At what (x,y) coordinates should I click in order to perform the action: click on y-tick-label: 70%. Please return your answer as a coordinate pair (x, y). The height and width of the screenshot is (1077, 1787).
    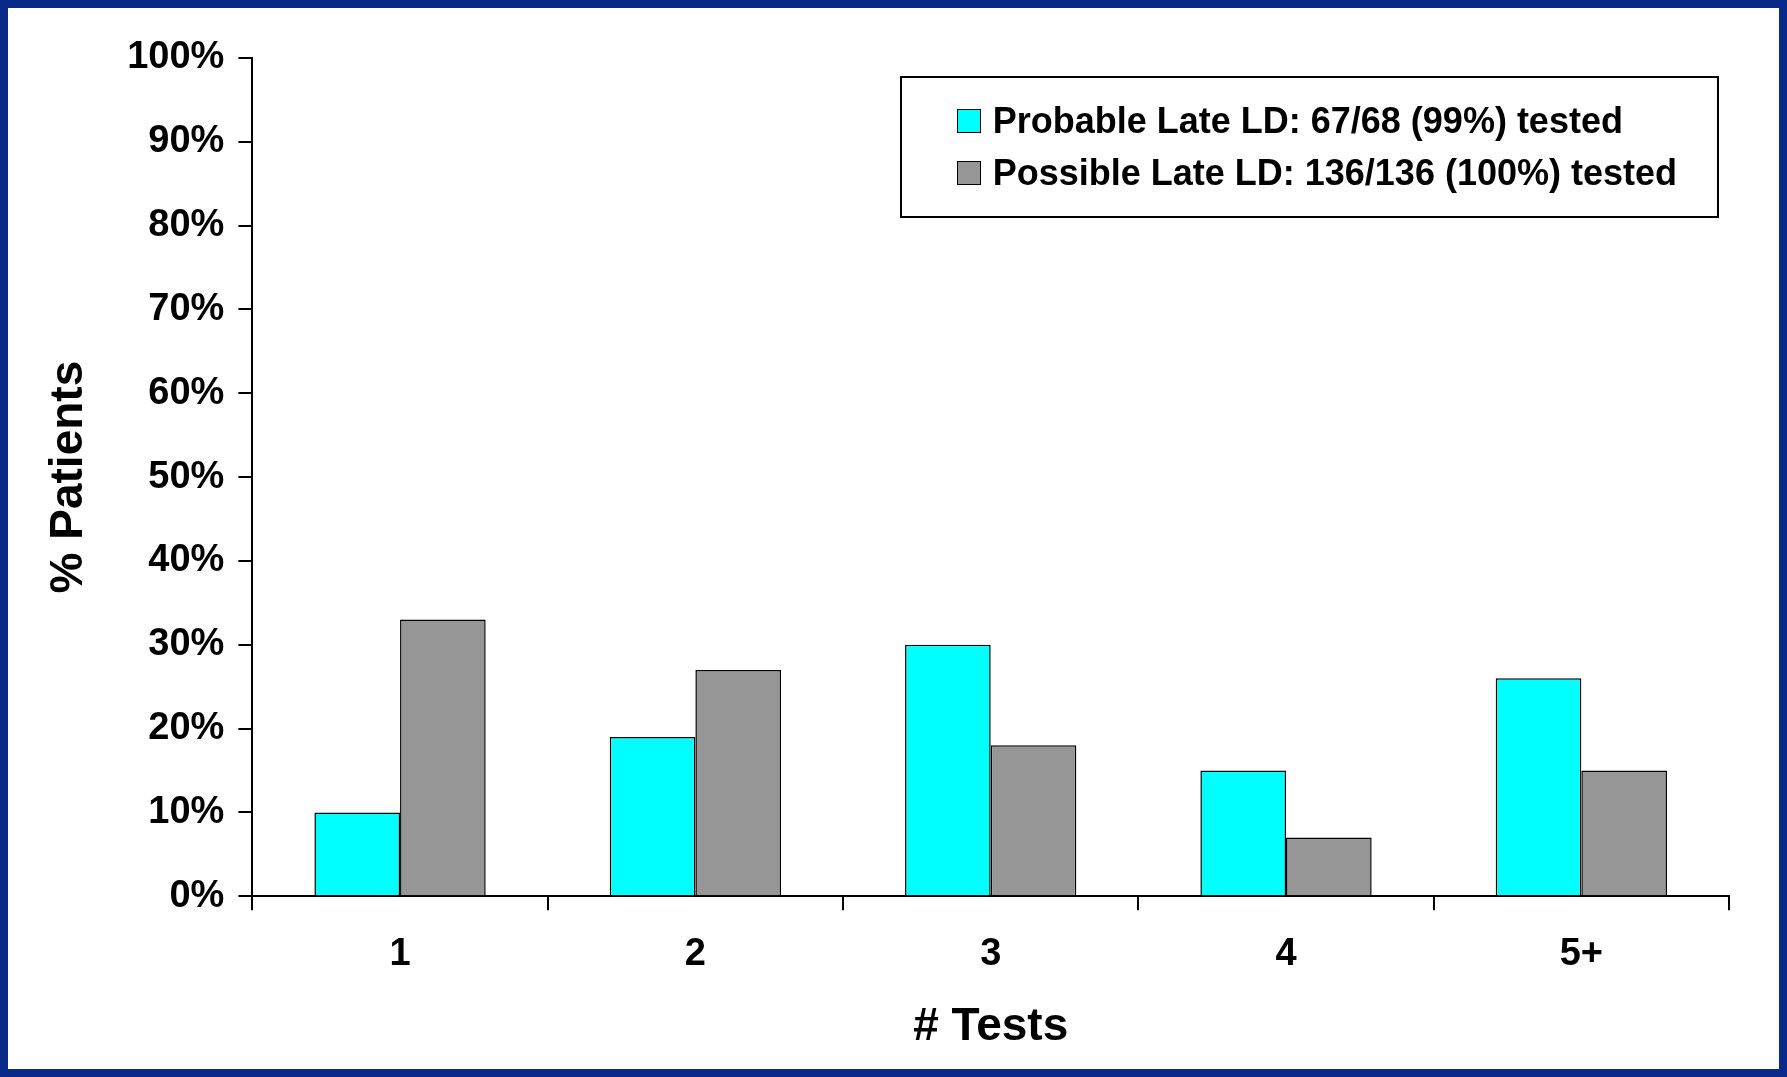
    Looking at the image, I should click on (186, 306).